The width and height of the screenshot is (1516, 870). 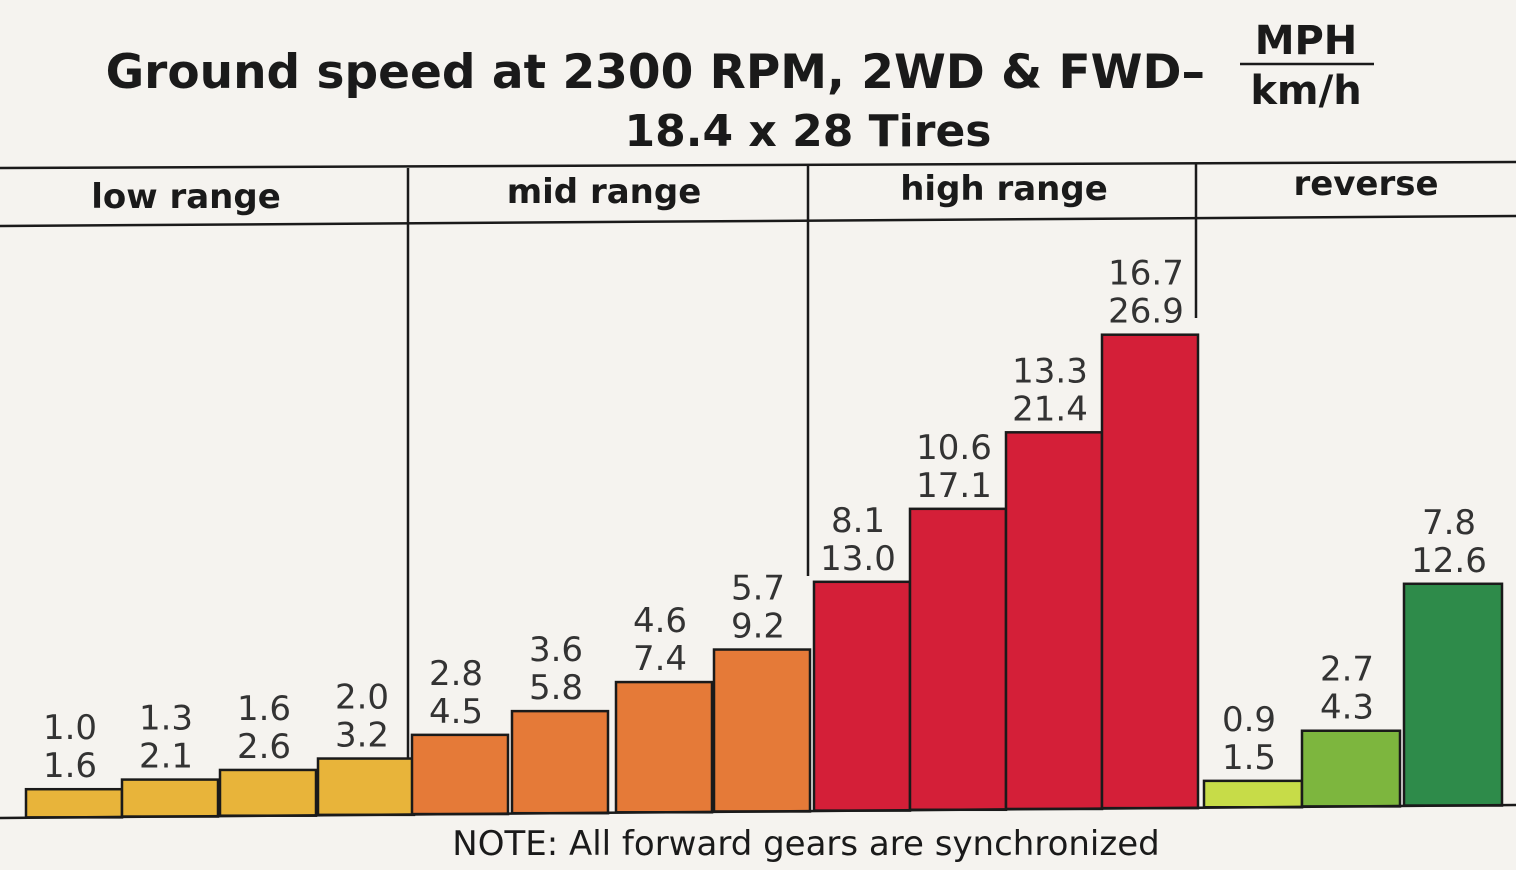 I want to click on label-mph-mid-range-2: 3.6, so click(x=556, y=650).